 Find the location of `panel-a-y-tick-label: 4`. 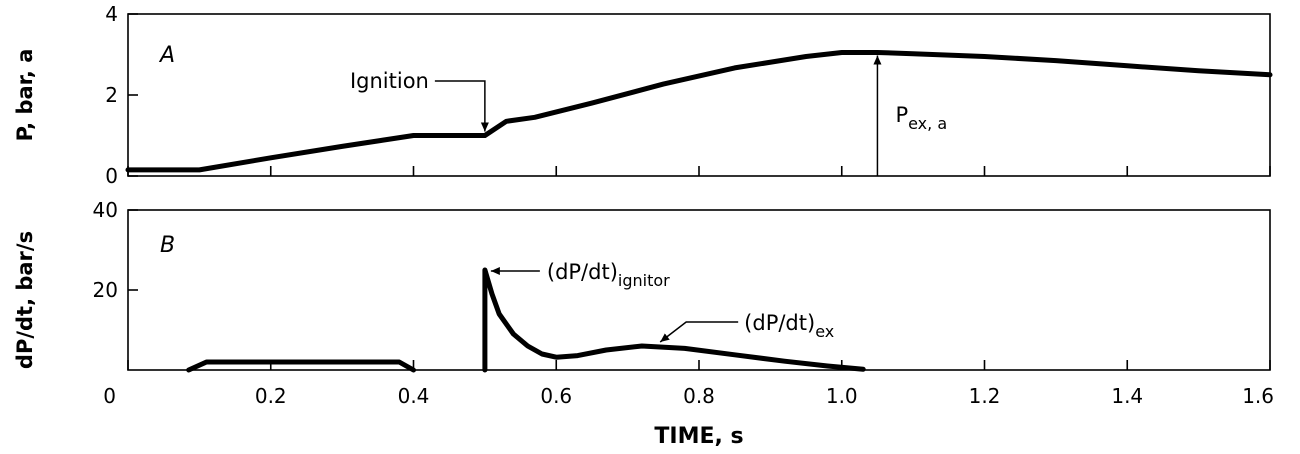

panel-a-y-tick-label: 4 is located at coordinates (111, 14).